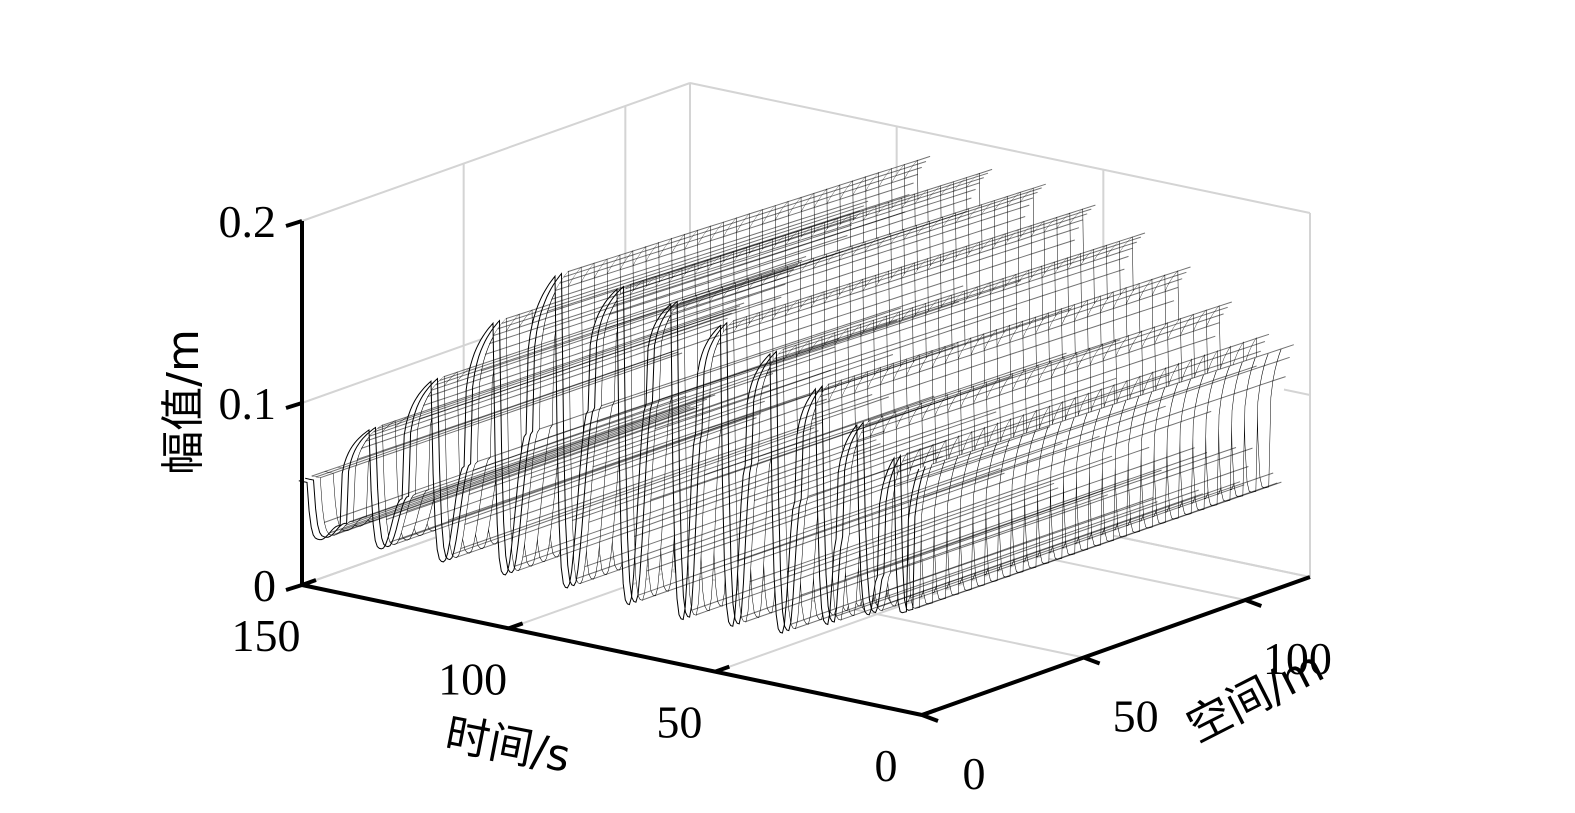  What do you see at coordinates (722, 669) in the screenshot?
I see `time-tick` at bounding box center [722, 669].